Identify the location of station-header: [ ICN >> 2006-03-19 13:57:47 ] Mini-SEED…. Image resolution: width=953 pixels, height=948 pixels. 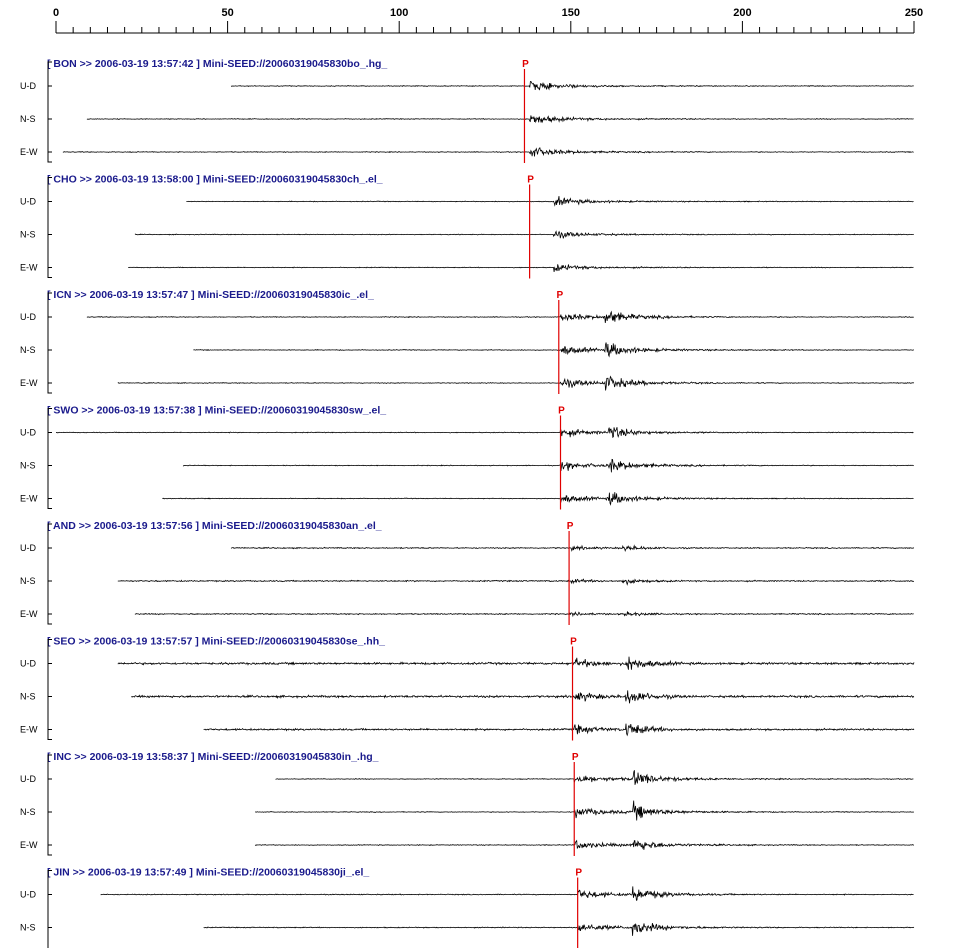
(210, 295).